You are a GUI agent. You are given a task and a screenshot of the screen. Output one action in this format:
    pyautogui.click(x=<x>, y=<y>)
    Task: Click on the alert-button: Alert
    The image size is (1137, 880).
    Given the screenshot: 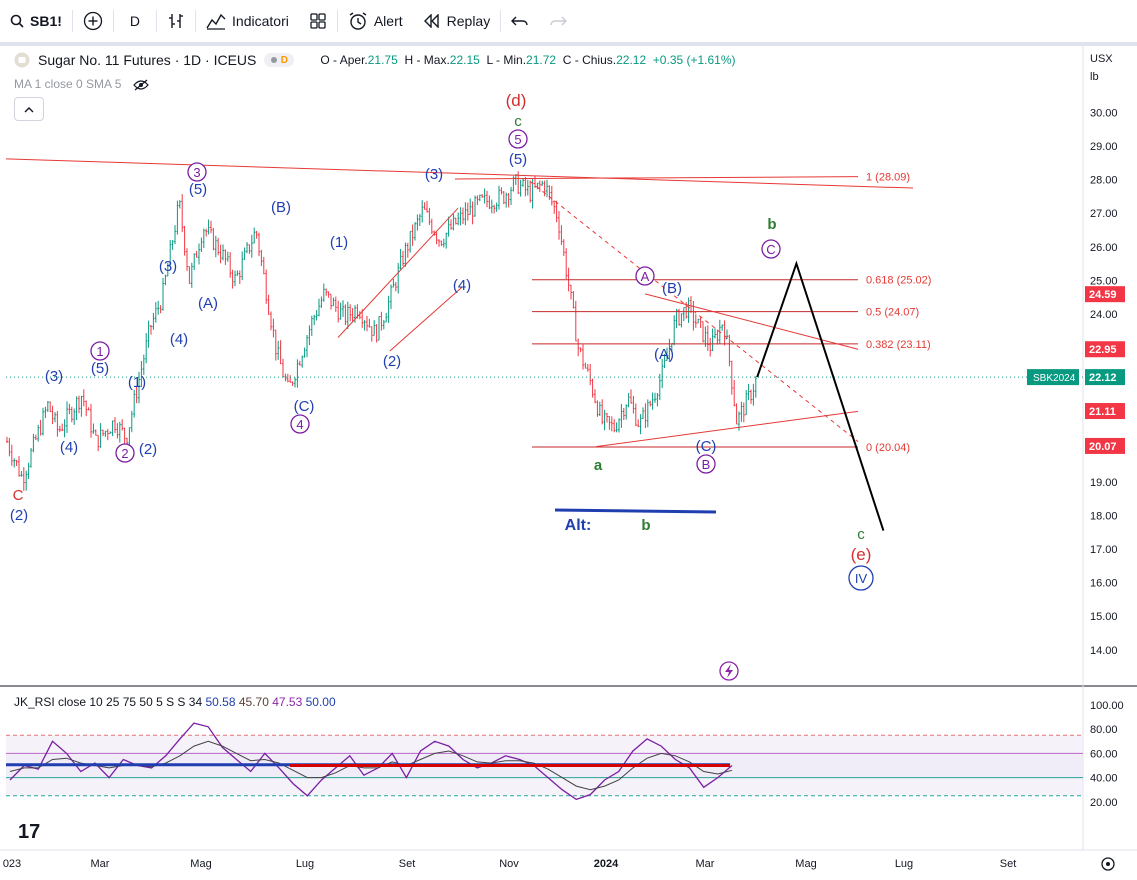 What is the action you would take?
    pyautogui.click(x=375, y=21)
    